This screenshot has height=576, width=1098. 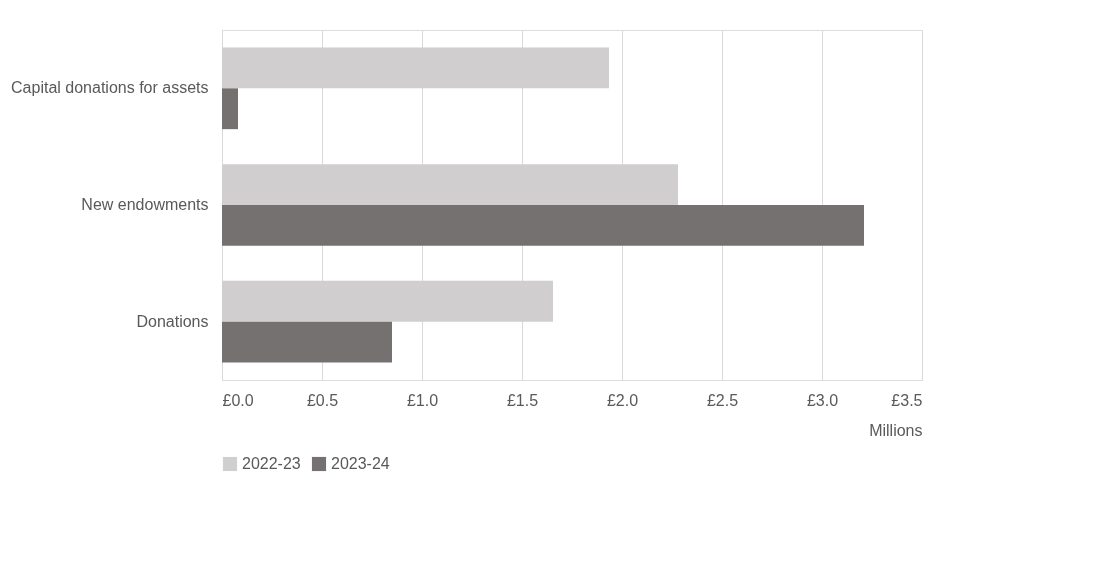 I want to click on y-tick-label: Capital donations for assets, so click(x=110, y=88).